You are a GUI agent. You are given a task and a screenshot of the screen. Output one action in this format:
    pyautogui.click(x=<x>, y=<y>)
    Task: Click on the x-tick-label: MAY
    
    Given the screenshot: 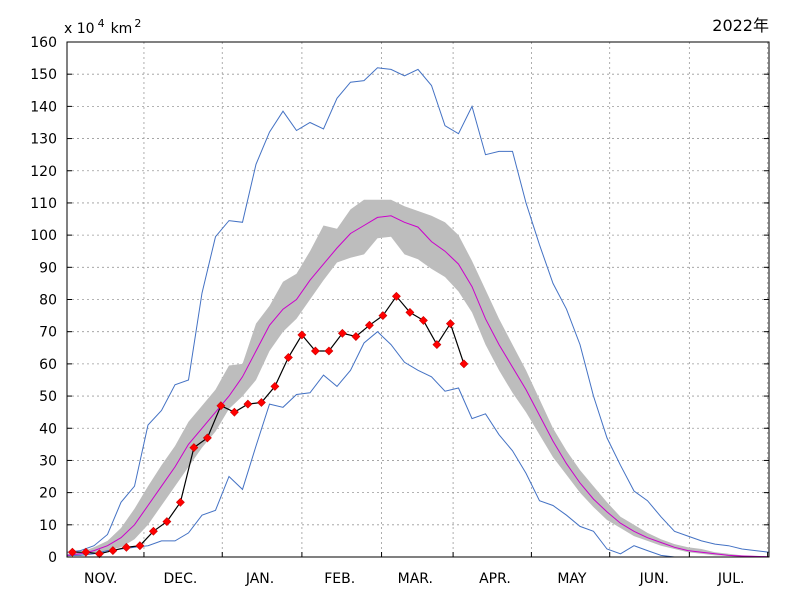 What is the action you would take?
    pyautogui.click(x=572, y=579)
    